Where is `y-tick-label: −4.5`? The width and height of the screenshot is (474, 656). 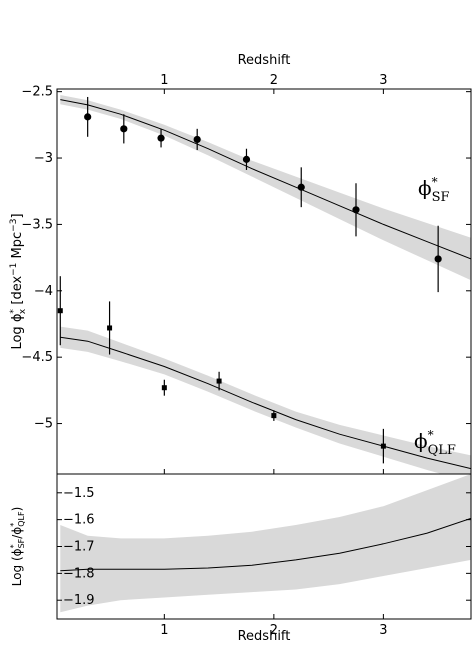 y-tick-label: −4.5 is located at coordinates (37, 357).